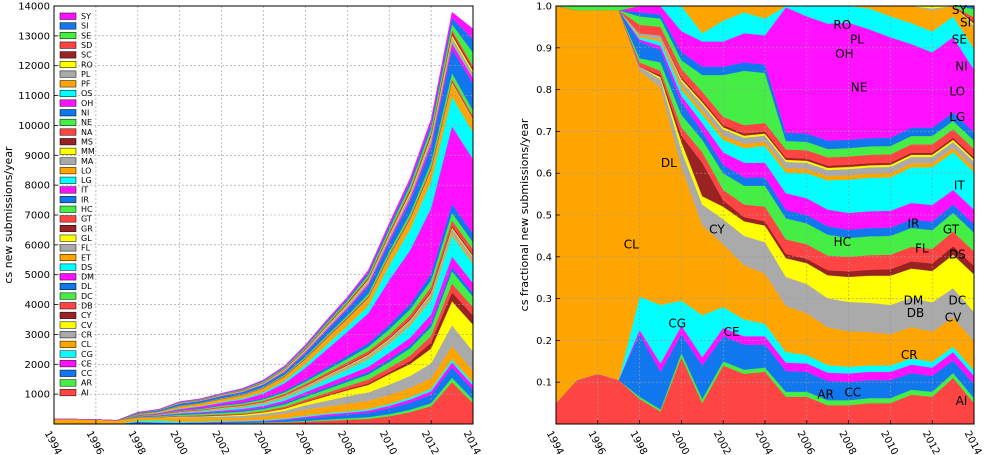 The height and width of the screenshot is (455, 990). Describe the element at coordinates (34, 96) in the screenshot. I see `left-ytick-label: 11000` at that location.